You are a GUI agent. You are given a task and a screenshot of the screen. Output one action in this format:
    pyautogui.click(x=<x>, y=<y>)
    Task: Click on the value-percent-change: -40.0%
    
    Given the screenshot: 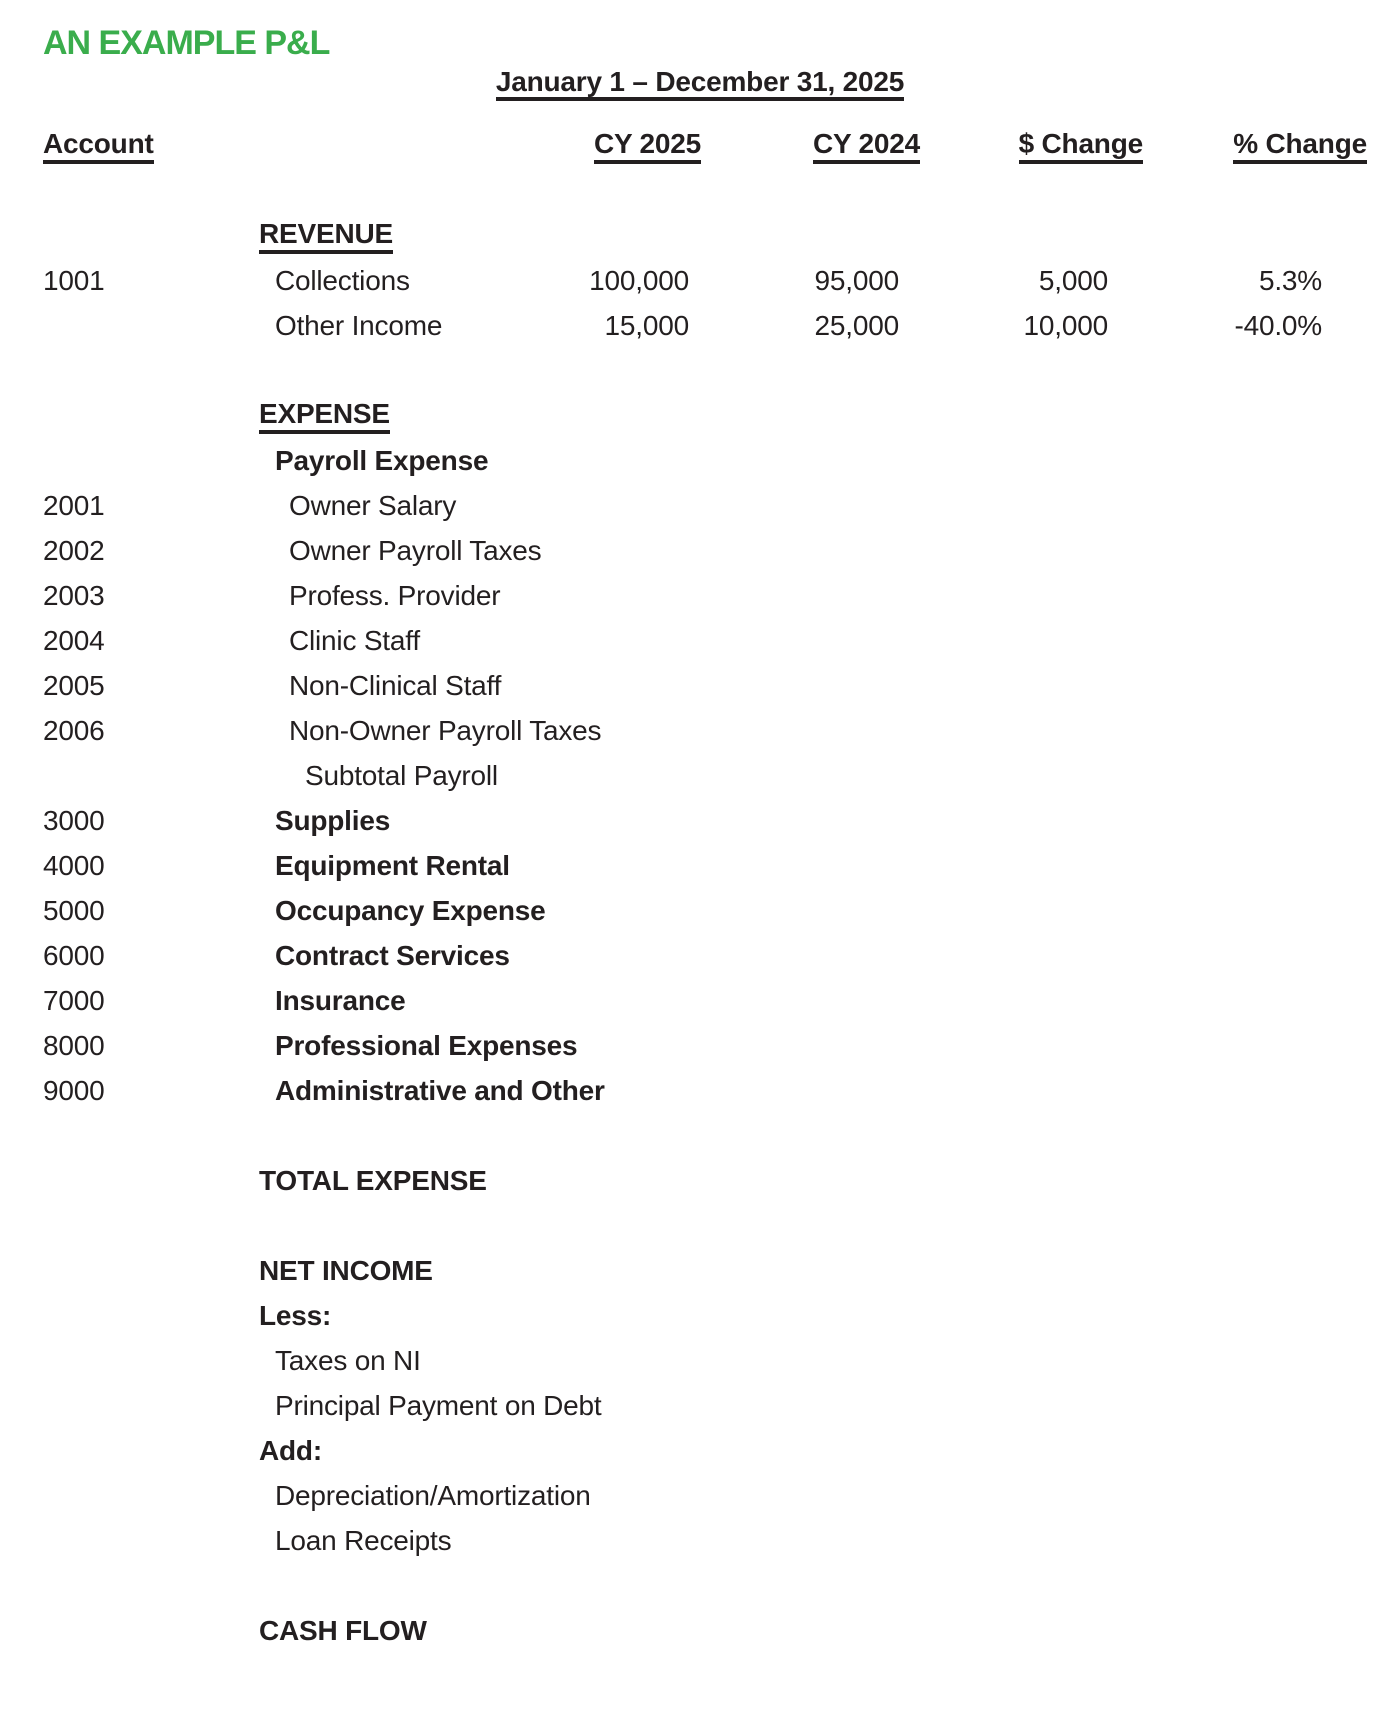 What is the action you would take?
    pyautogui.click(x=1278, y=325)
    